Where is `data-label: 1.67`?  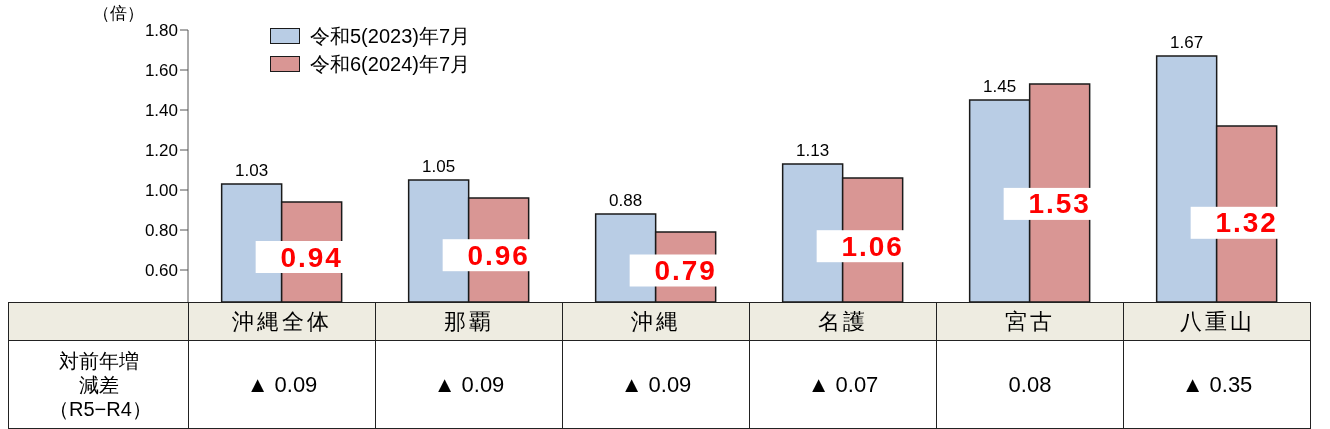
data-label: 1.67 is located at coordinates (1187, 42).